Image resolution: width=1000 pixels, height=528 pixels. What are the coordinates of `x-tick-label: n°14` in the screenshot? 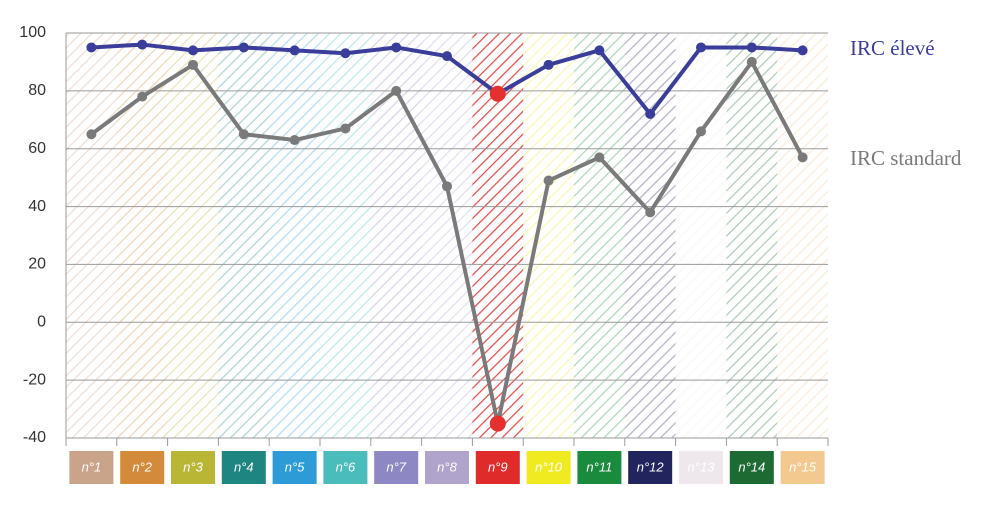 It's located at (751, 466).